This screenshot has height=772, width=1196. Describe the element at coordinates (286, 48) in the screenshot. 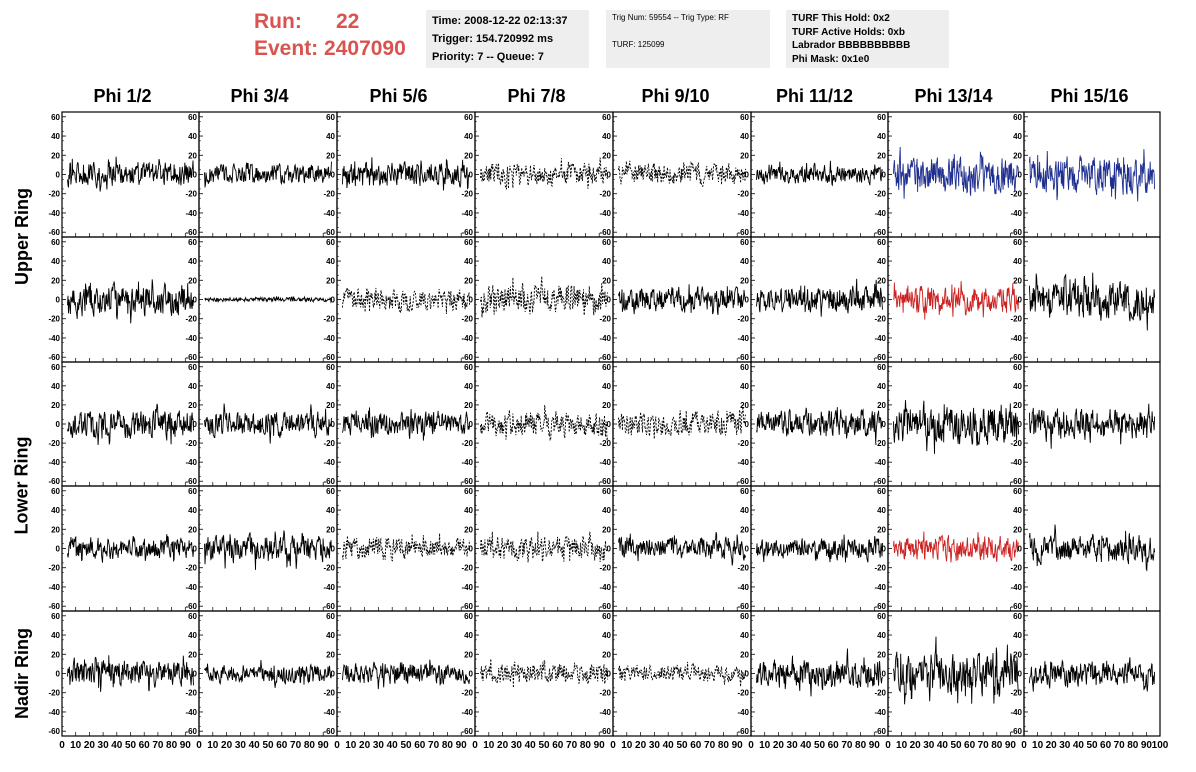

I see `event-label: Event:` at that location.